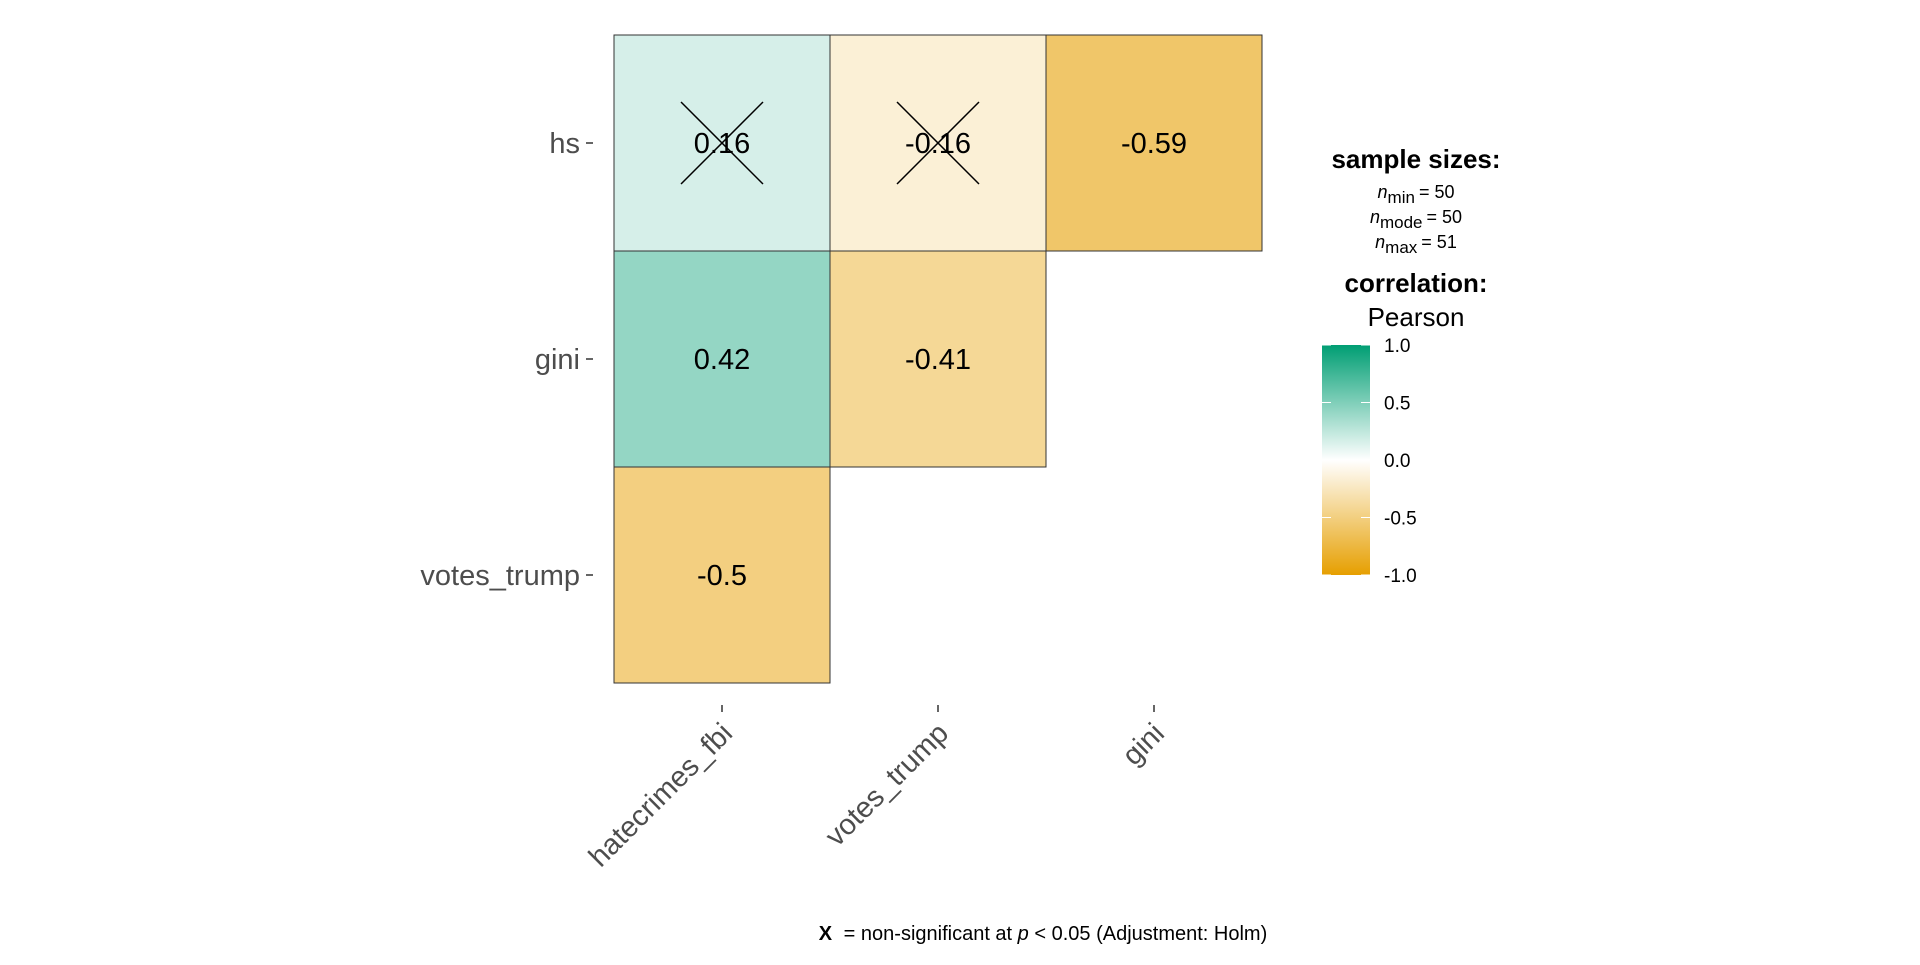 This screenshot has height=965, width=1920. I want to click on y-tick-label: votes_trump, so click(500, 576).